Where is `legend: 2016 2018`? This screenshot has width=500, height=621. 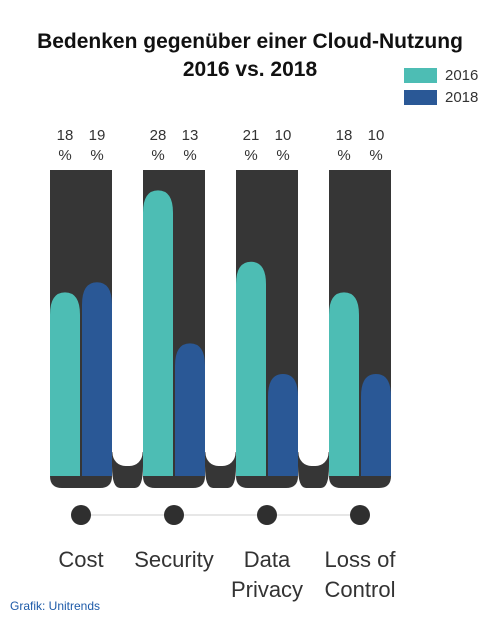 legend: 2016 2018 is located at coordinates (441, 86).